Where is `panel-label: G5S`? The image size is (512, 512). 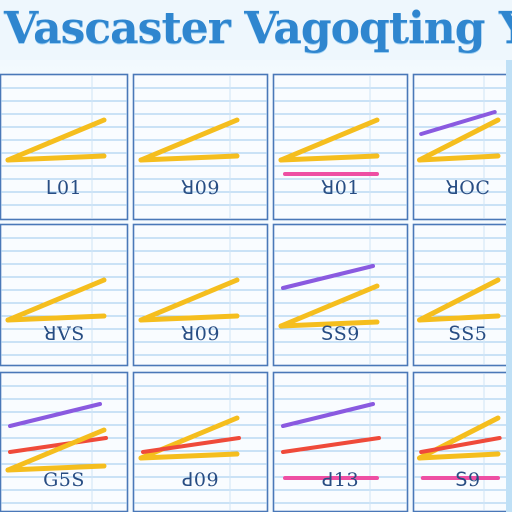
panel-label: G5S is located at coordinates (64, 480).